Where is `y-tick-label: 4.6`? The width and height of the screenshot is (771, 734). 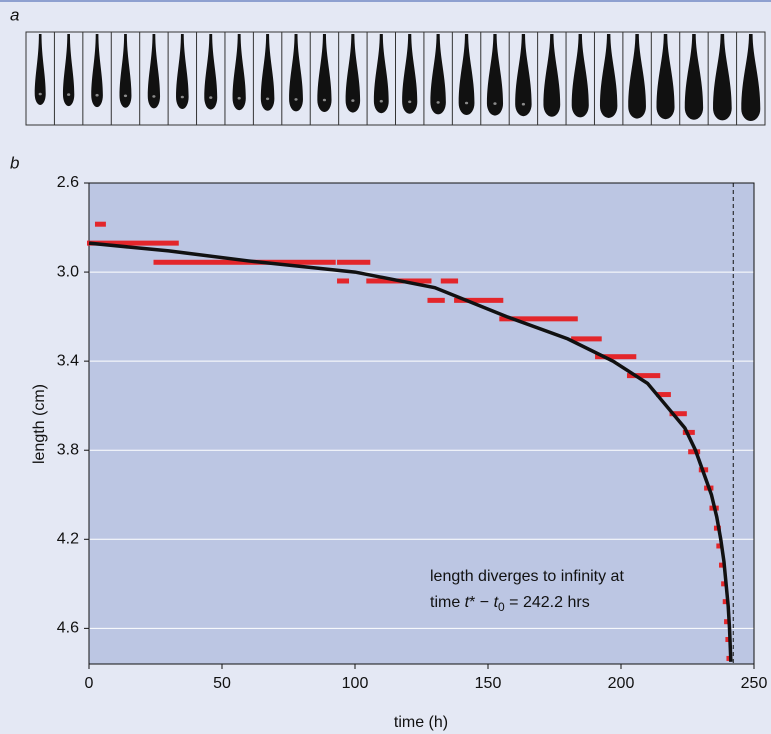
y-tick-label: 4.6 is located at coordinates (68, 628).